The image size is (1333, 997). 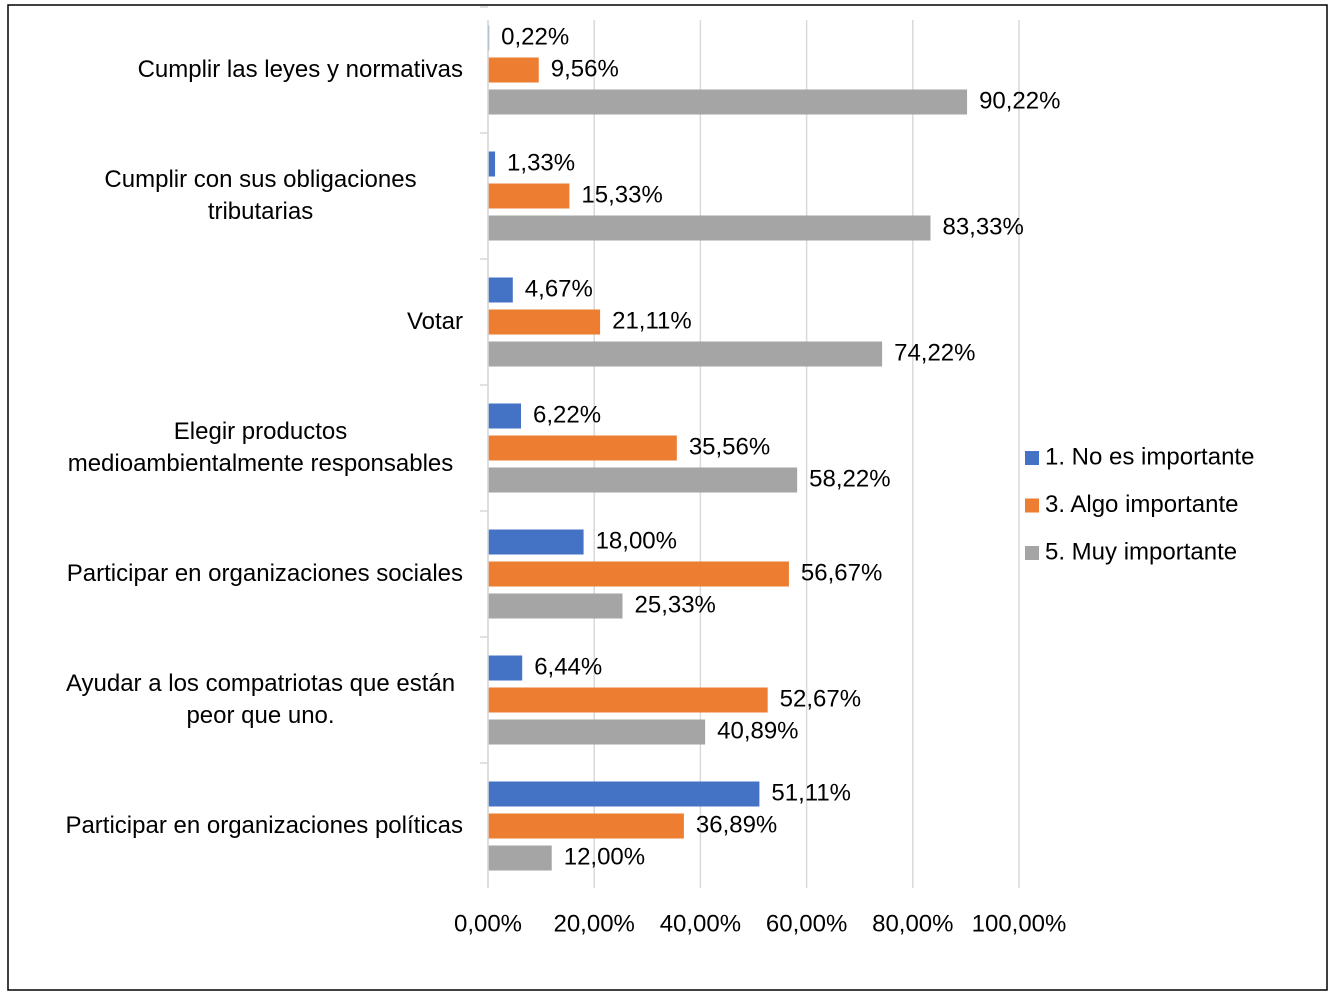 What do you see at coordinates (806, 923) in the screenshot?
I see `x-tick-label: 60,00%` at bounding box center [806, 923].